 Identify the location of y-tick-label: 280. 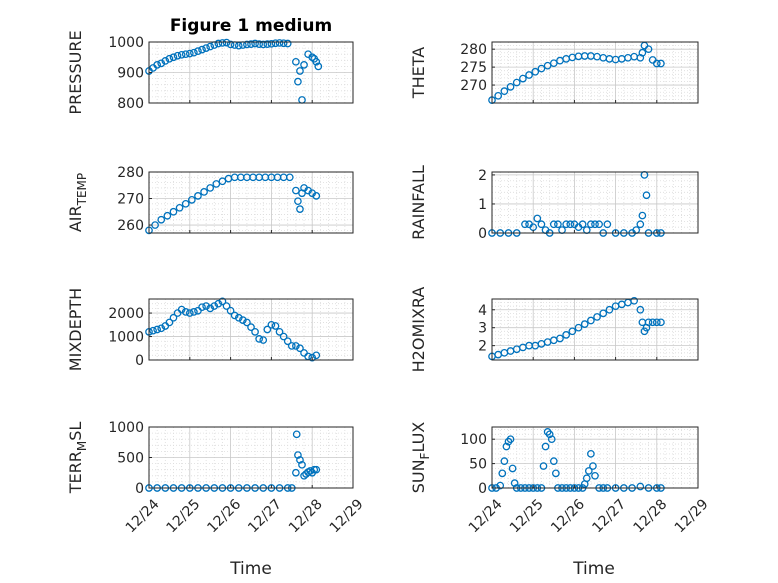
(130, 173).